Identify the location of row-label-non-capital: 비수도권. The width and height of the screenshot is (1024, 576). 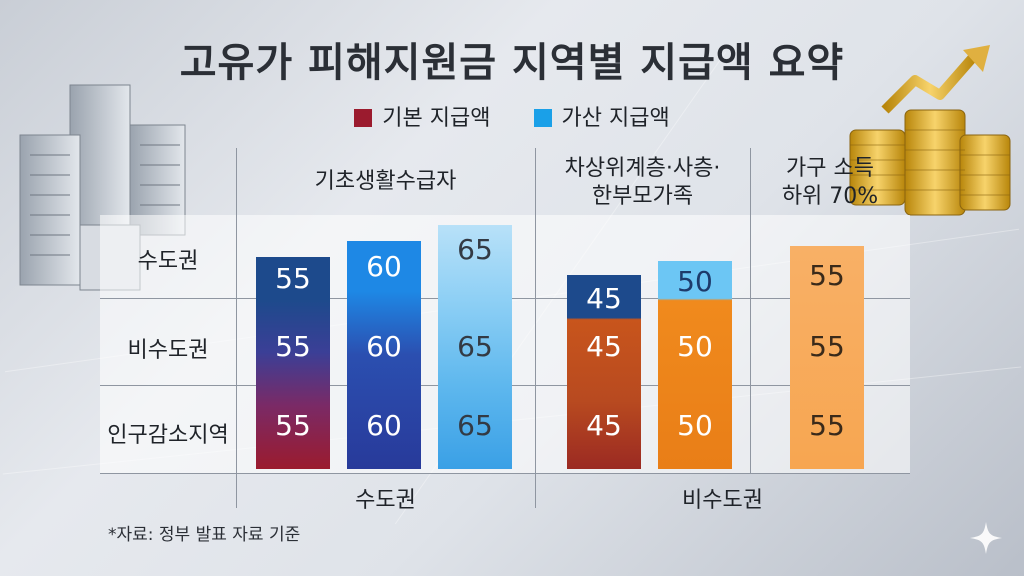
(168, 350).